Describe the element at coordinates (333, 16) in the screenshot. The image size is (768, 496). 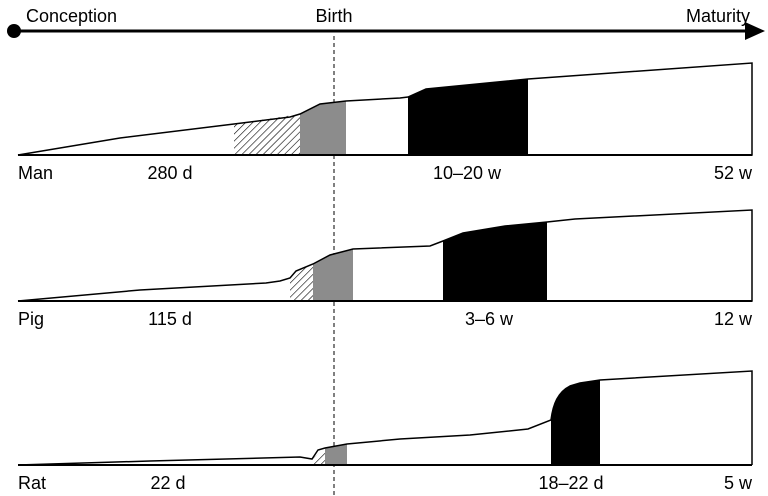
I see `timeline-birth-label: Birth` at that location.